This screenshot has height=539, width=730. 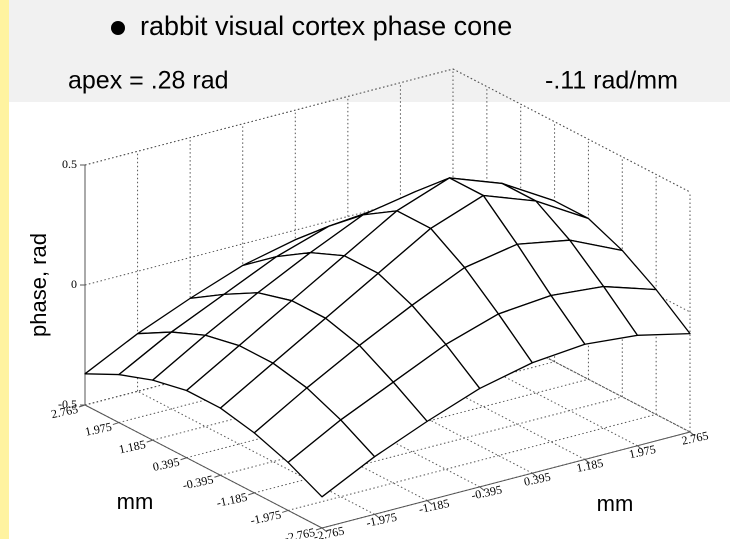 What do you see at coordinates (433, 506) in the screenshot?
I see `x-tick-label: -1.185` at bounding box center [433, 506].